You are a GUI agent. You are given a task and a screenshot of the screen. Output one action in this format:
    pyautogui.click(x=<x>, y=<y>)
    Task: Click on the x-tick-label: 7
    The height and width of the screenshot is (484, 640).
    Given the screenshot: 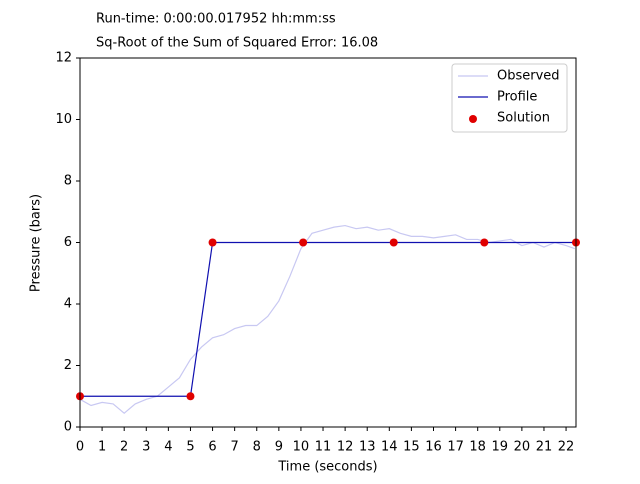 What is the action you would take?
    pyautogui.click(x=235, y=447)
    